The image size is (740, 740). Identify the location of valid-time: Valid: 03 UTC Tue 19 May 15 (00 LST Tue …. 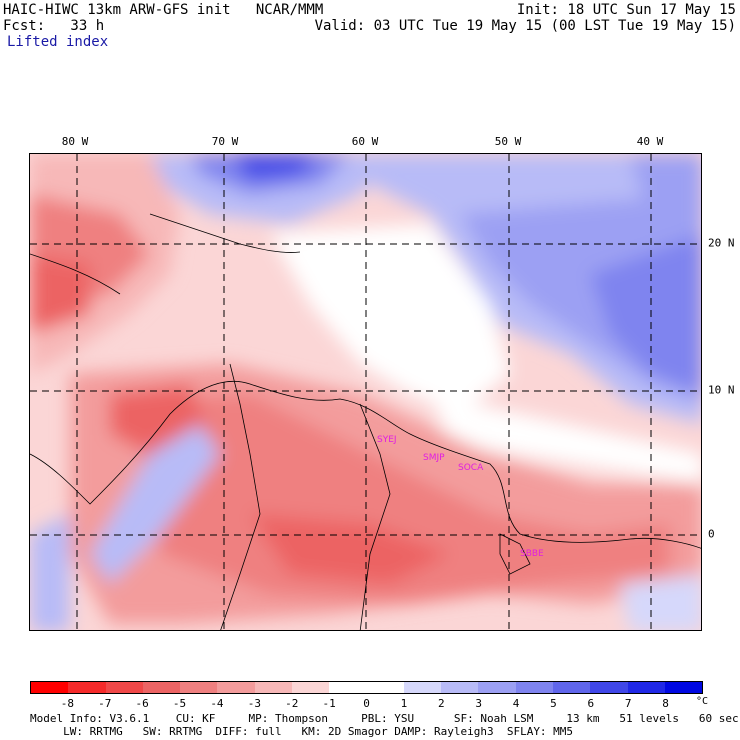
(525, 26).